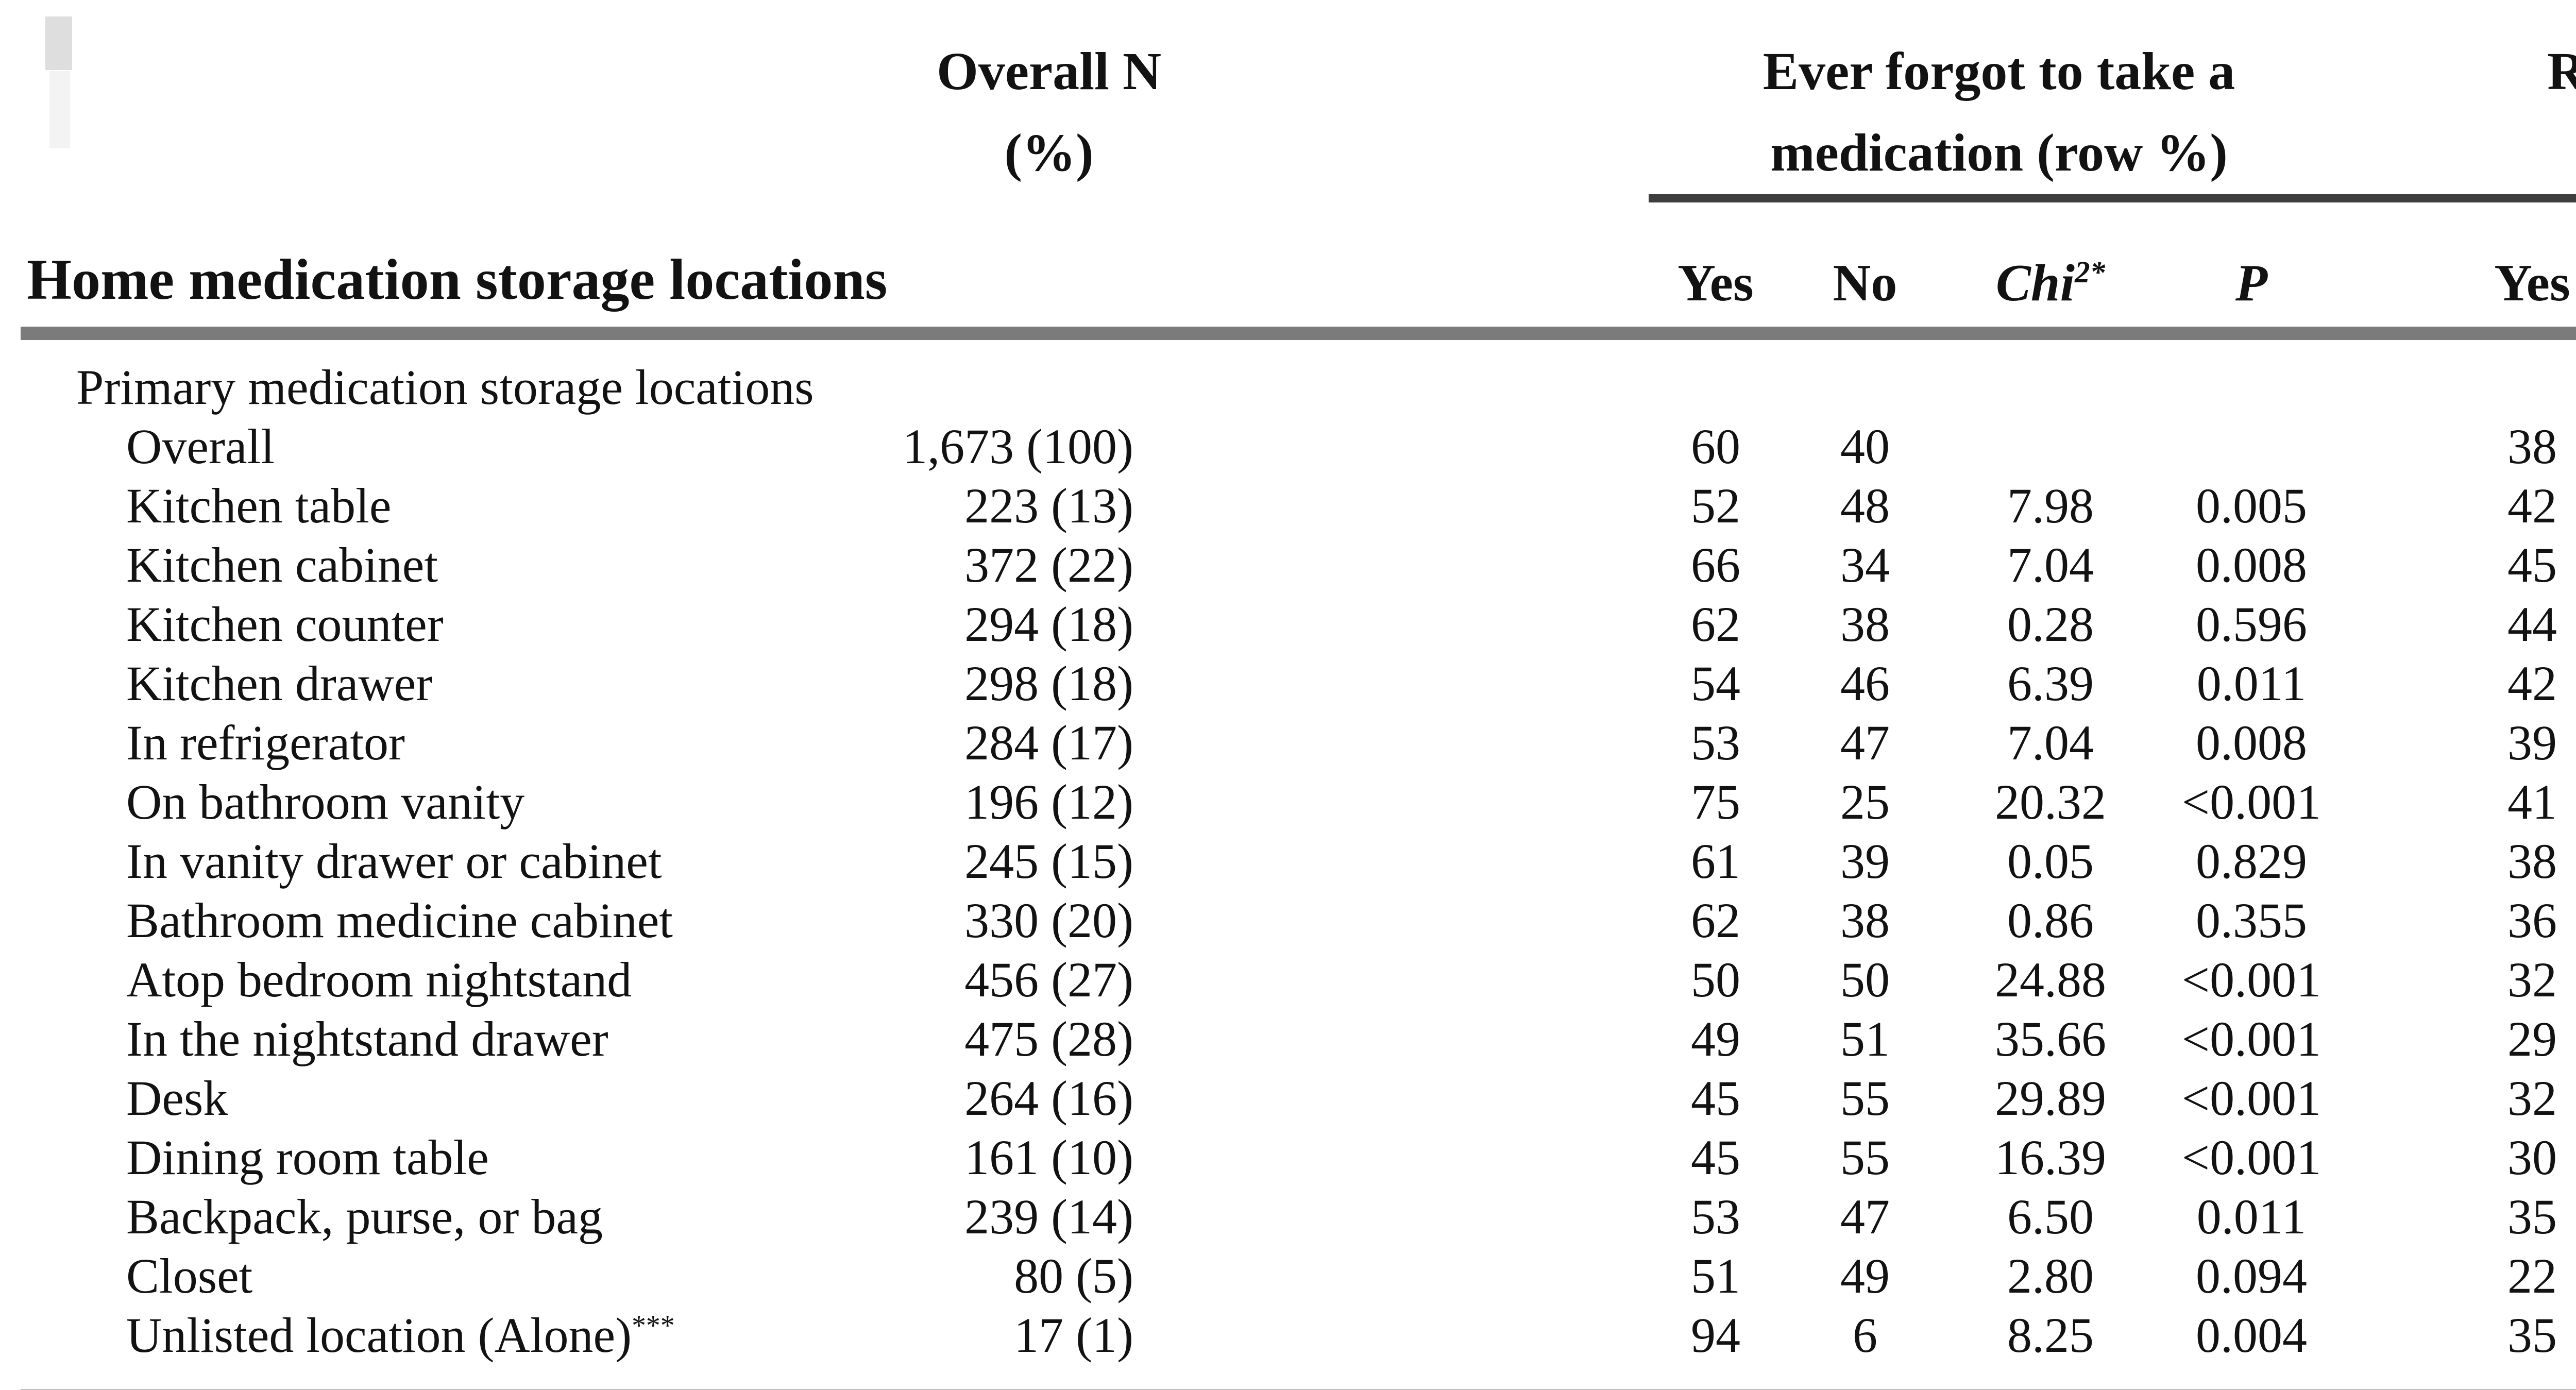 The height and width of the screenshot is (1390, 2576). Describe the element at coordinates (2532, 802) in the screenshot. I see `cell-yes-recent: 41` at that location.